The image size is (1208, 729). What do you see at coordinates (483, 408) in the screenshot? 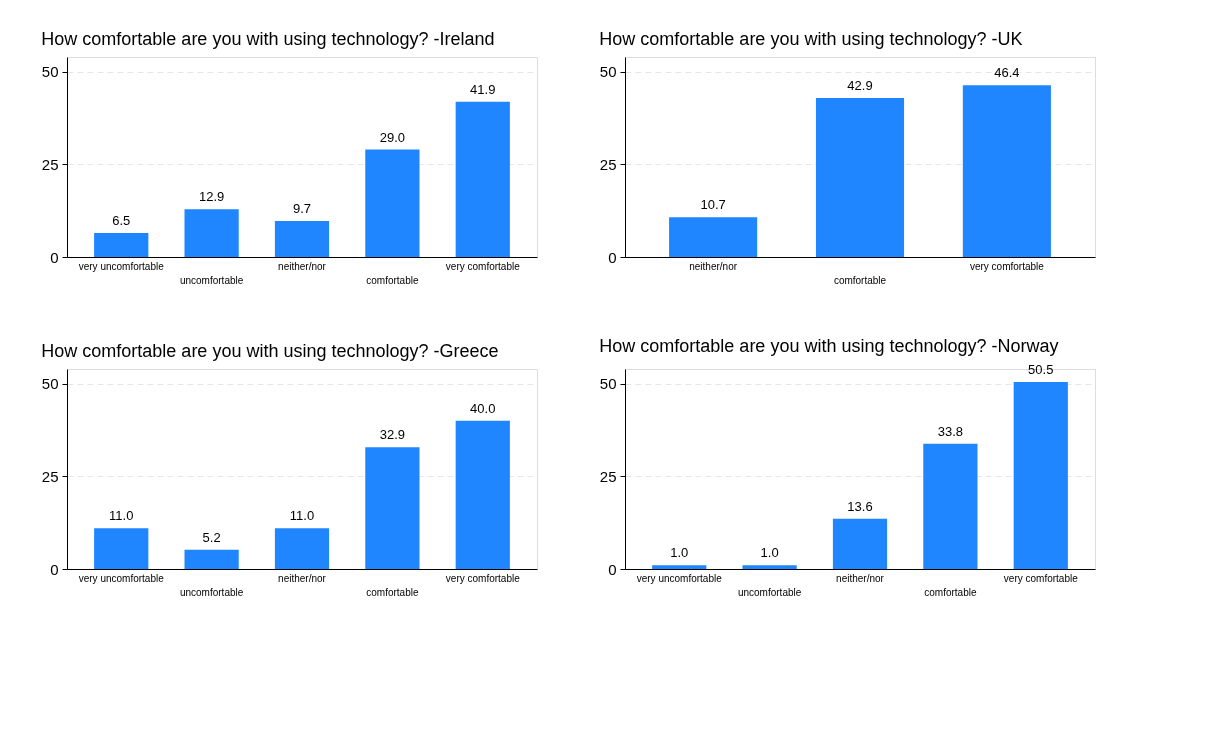
I see `data-label: 40.0` at bounding box center [483, 408].